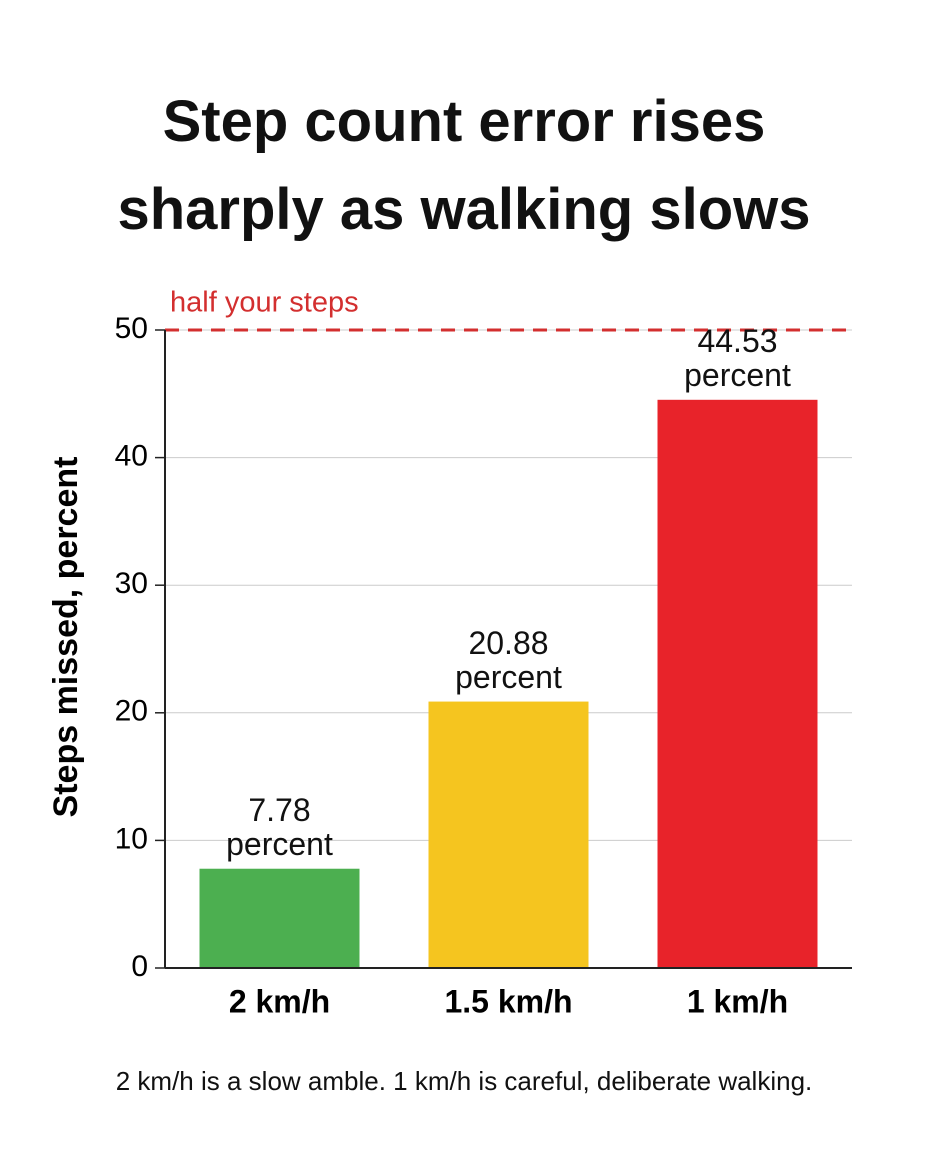  I want to click on x-tick-label: 1.5 km/h, so click(508, 1001).